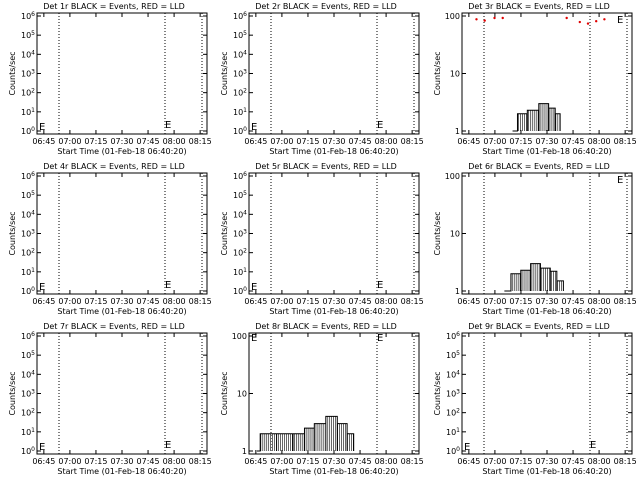  I want to click on panel-title: Det 4r BLACK = Events, RED = LLD, so click(114, 166).